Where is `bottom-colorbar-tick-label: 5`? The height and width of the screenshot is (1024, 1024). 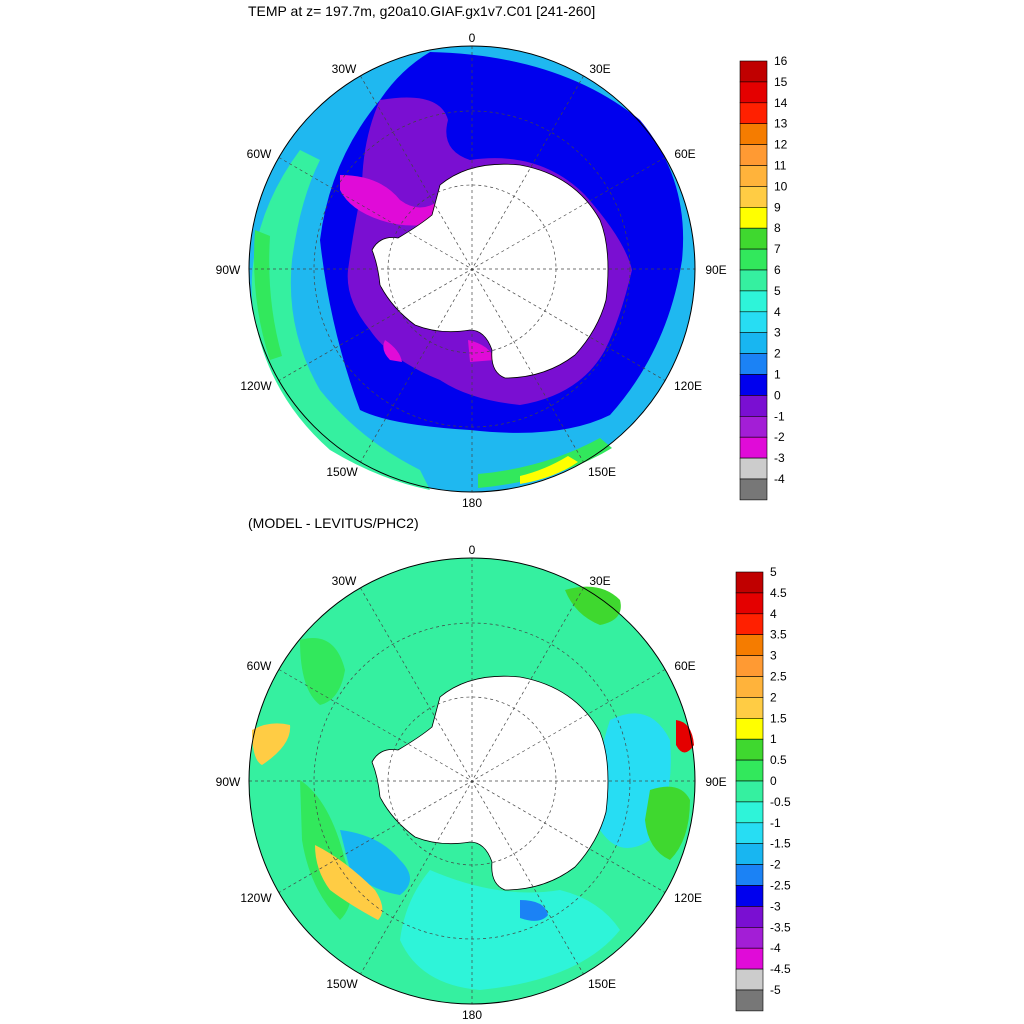
bottom-colorbar-tick-label: 5 is located at coordinates (773, 572).